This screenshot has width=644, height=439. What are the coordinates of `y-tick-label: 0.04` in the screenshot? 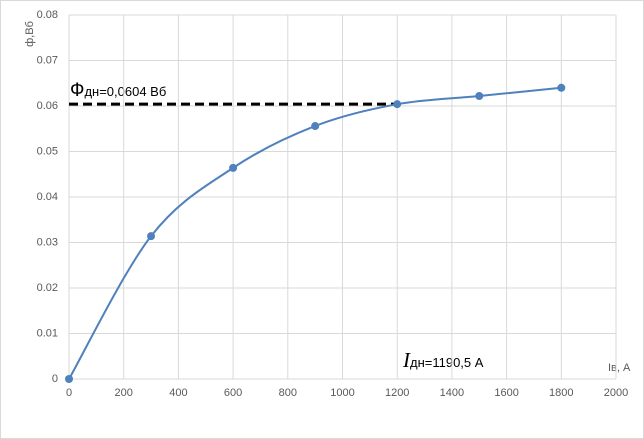 It's located at (47, 197).